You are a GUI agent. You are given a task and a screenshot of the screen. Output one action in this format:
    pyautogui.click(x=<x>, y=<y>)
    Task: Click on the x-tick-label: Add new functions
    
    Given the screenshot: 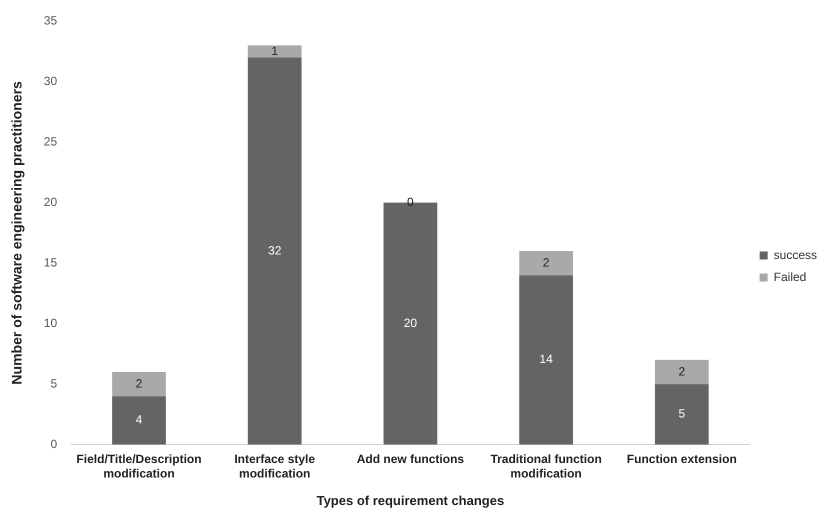 What is the action you would take?
    pyautogui.click(x=410, y=459)
    